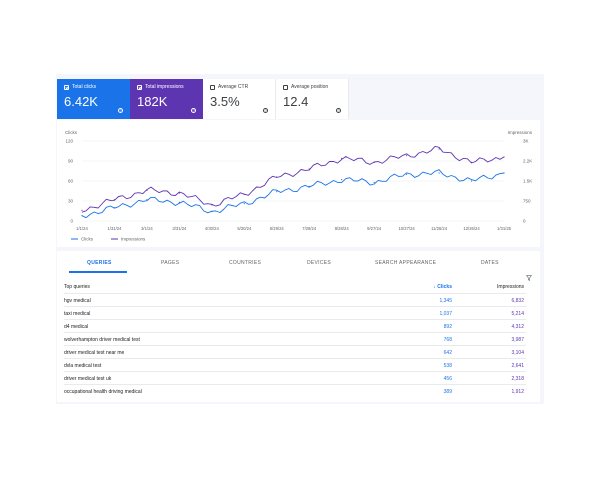 The image size is (600, 480). What do you see at coordinates (114, 228) in the screenshot?
I see `x-tick-label: 1/31/24` at bounding box center [114, 228].